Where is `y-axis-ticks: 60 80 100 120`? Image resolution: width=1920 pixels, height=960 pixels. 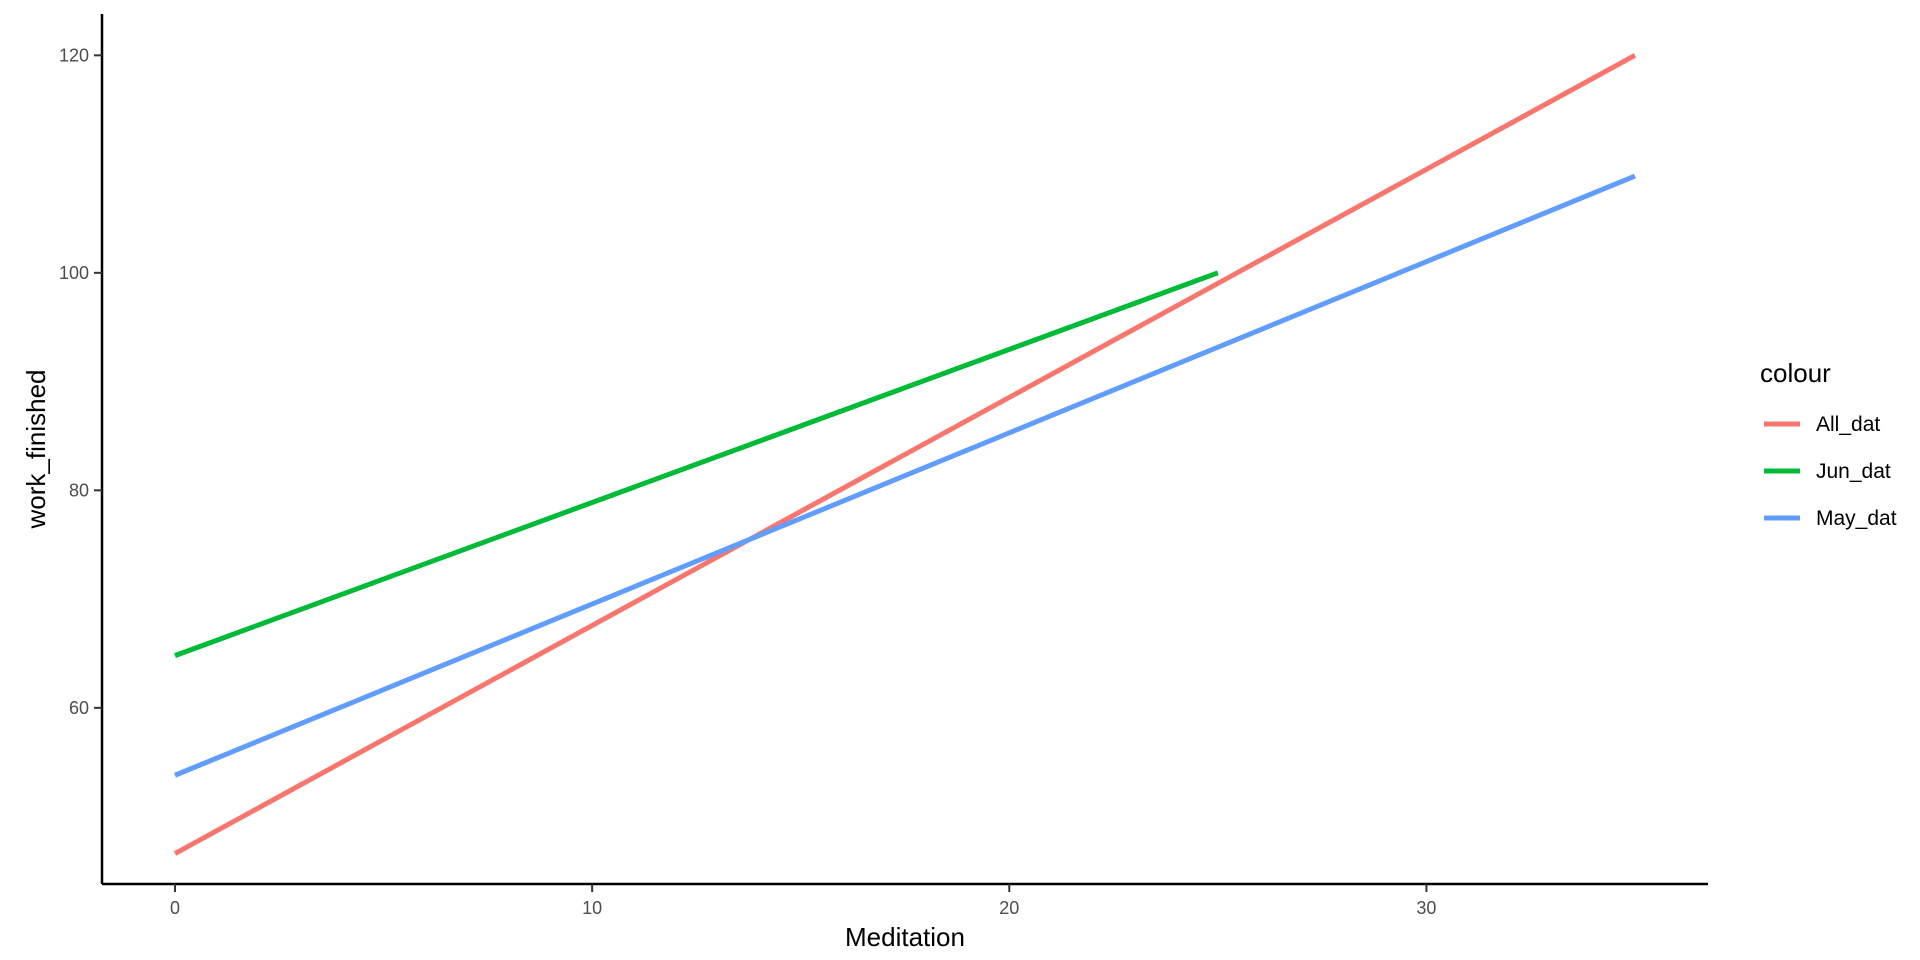 y-axis-ticks: 60 80 100 120 is located at coordinates (80, 381).